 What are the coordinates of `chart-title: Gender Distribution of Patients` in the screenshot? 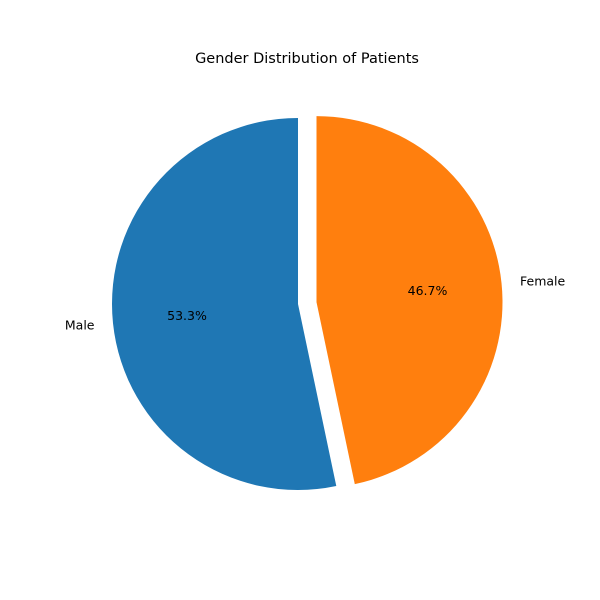 It's located at (307, 59).